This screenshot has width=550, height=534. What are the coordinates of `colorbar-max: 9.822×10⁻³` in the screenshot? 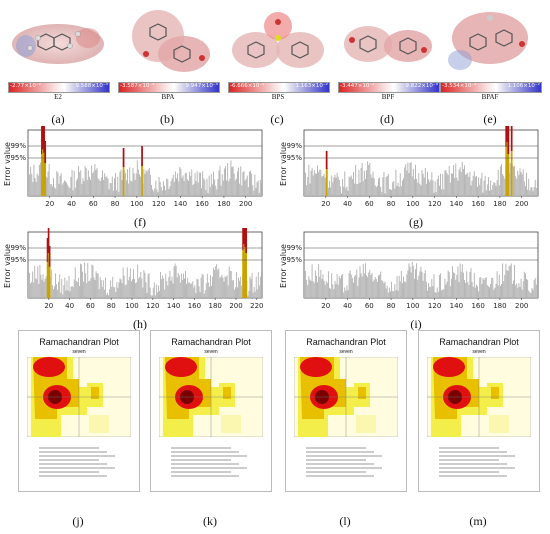 It's located at (421, 86).